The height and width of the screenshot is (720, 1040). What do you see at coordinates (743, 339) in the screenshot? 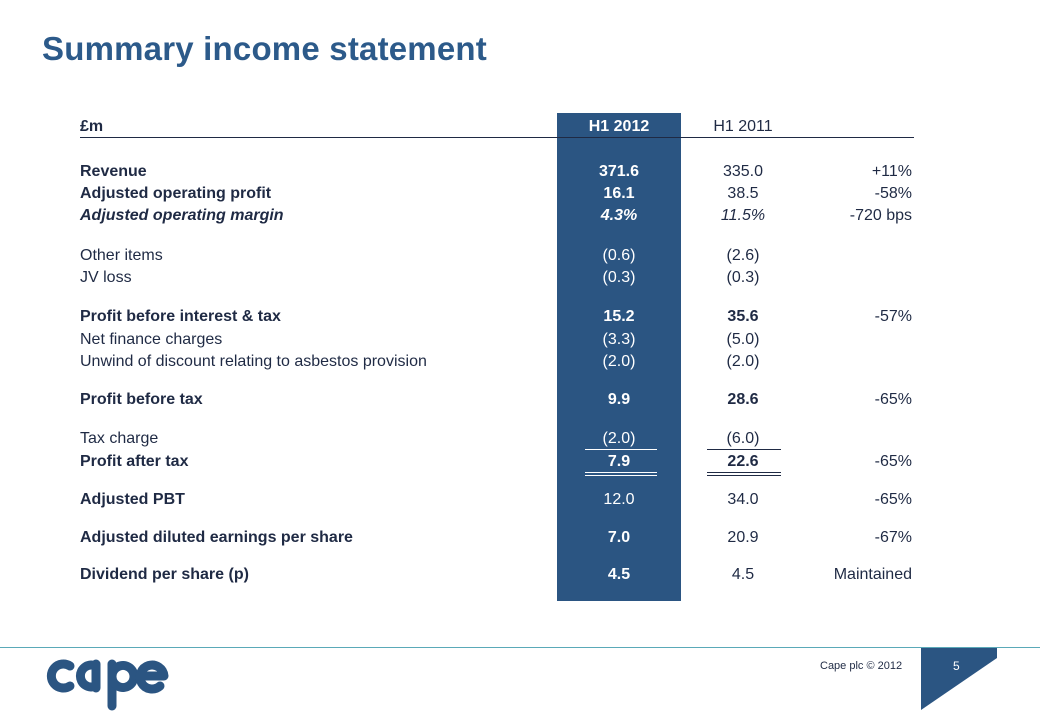
I see `net-finance-charges-h1-2011: (5.0)` at bounding box center [743, 339].